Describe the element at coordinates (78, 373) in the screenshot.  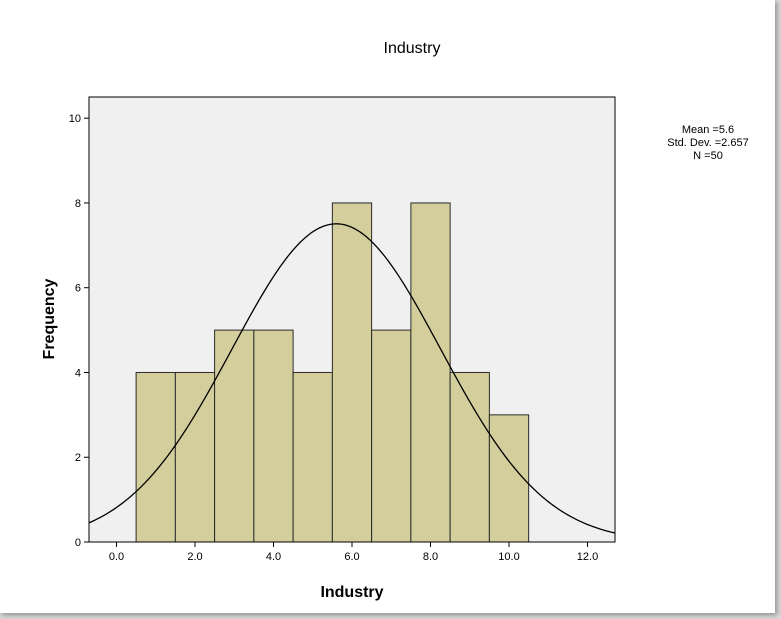
I see `y-tick-label: 4` at that location.